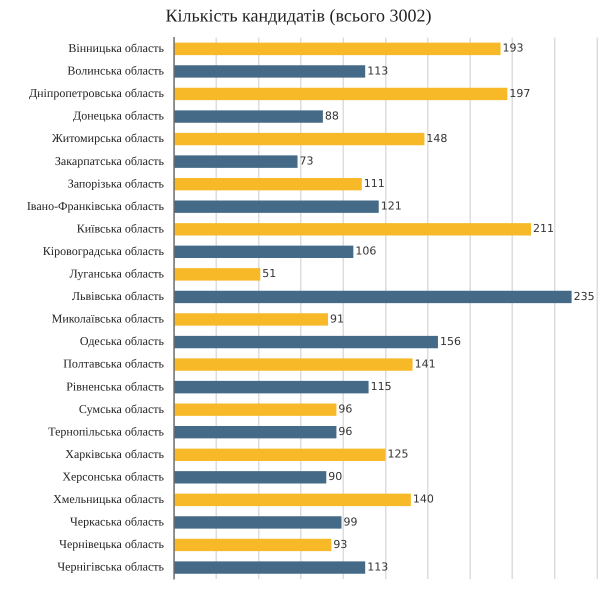 Image resolution: width=604 pixels, height=590 pixels. What do you see at coordinates (269, 273) in the screenshot?
I see `data-label: 51` at bounding box center [269, 273].